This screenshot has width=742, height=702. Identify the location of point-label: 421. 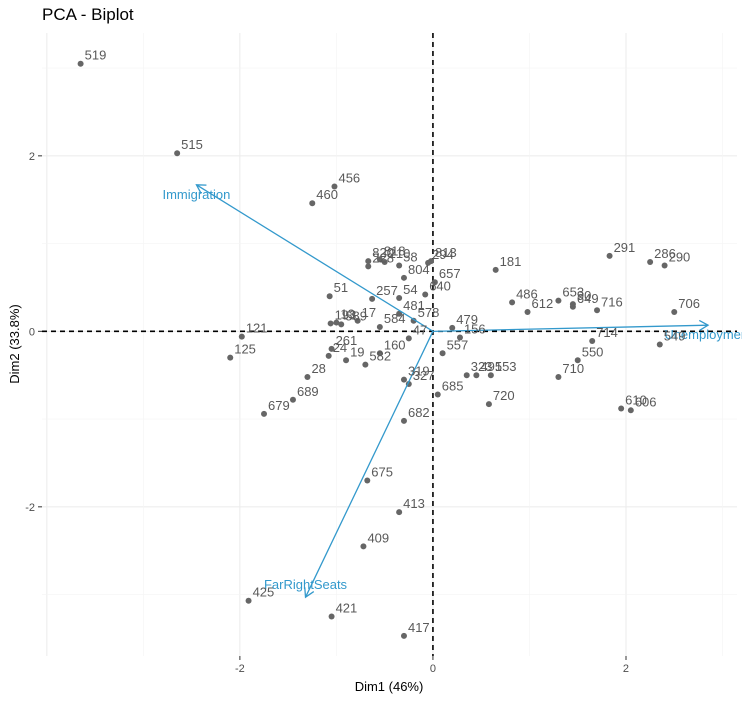
(347, 608).